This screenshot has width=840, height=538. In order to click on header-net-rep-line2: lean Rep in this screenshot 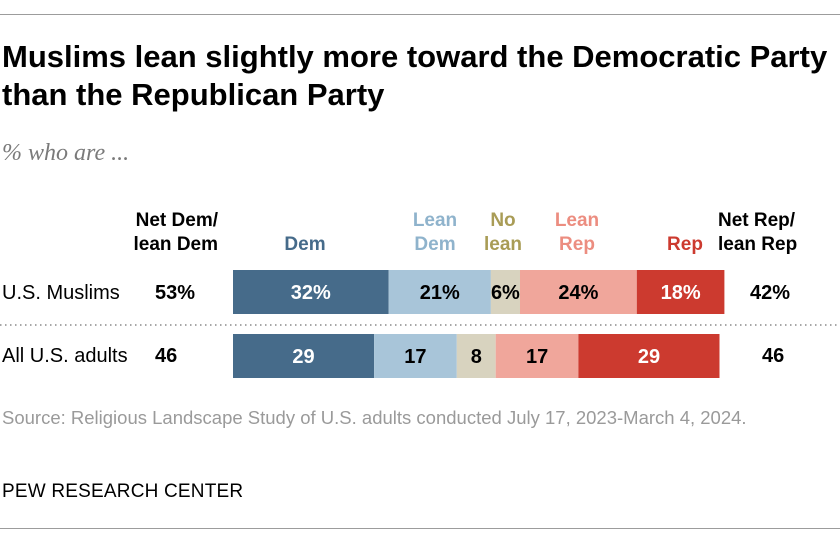, I will do `click(758, 244)`.